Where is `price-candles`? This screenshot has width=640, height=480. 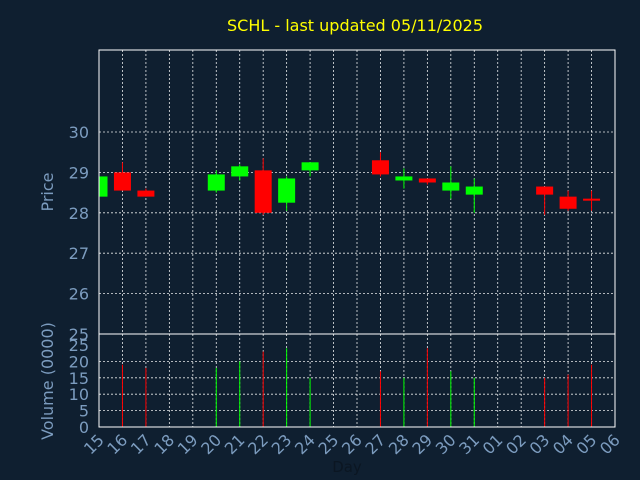 price-candles is located at coordinates (349, 183).